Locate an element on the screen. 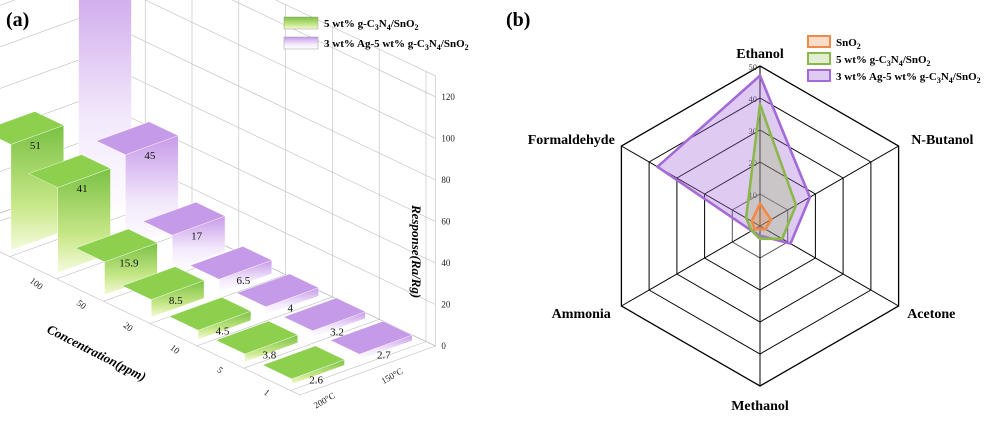 The height and width of the screenshot is (424, 985). y-tick-label: 100 is located at coordinates (36, 283).